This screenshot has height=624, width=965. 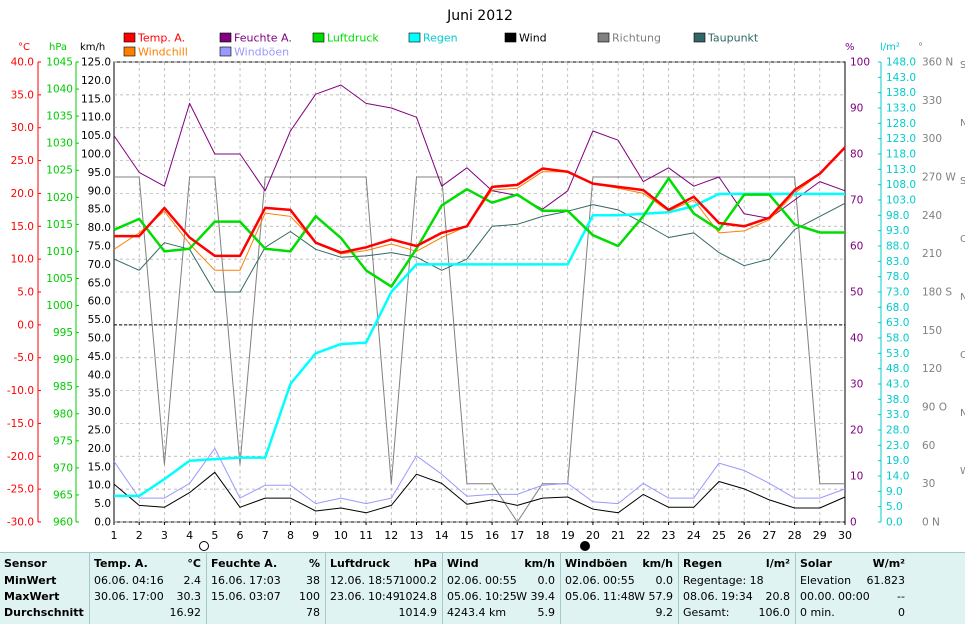 I want to click on direction-compass-label: O, so click(x=962, y=355).